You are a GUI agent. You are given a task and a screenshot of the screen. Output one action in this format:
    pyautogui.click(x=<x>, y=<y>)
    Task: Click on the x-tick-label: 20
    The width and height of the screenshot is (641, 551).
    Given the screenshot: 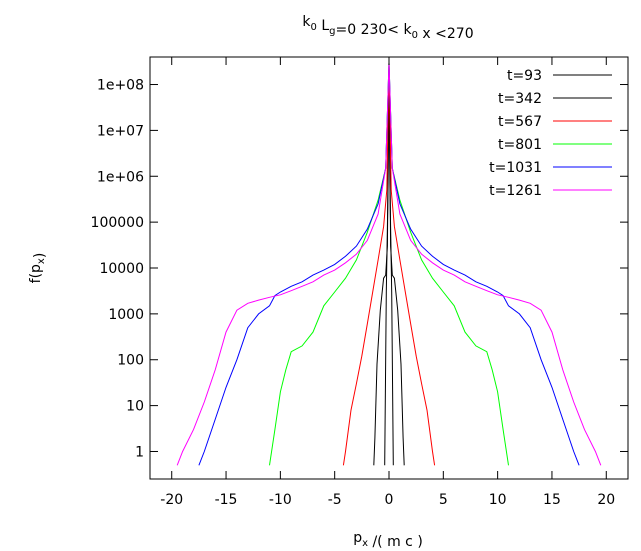 What is the action you would take?
    pyautogui.click(x=606, y=500)
    